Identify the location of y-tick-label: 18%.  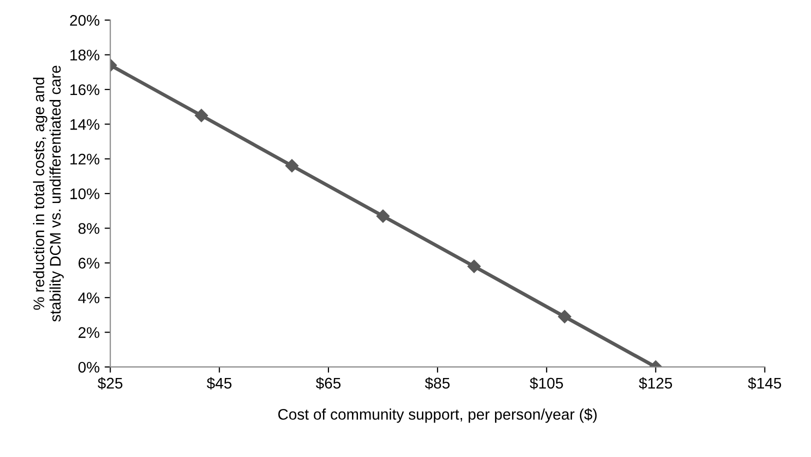
(85, 55).